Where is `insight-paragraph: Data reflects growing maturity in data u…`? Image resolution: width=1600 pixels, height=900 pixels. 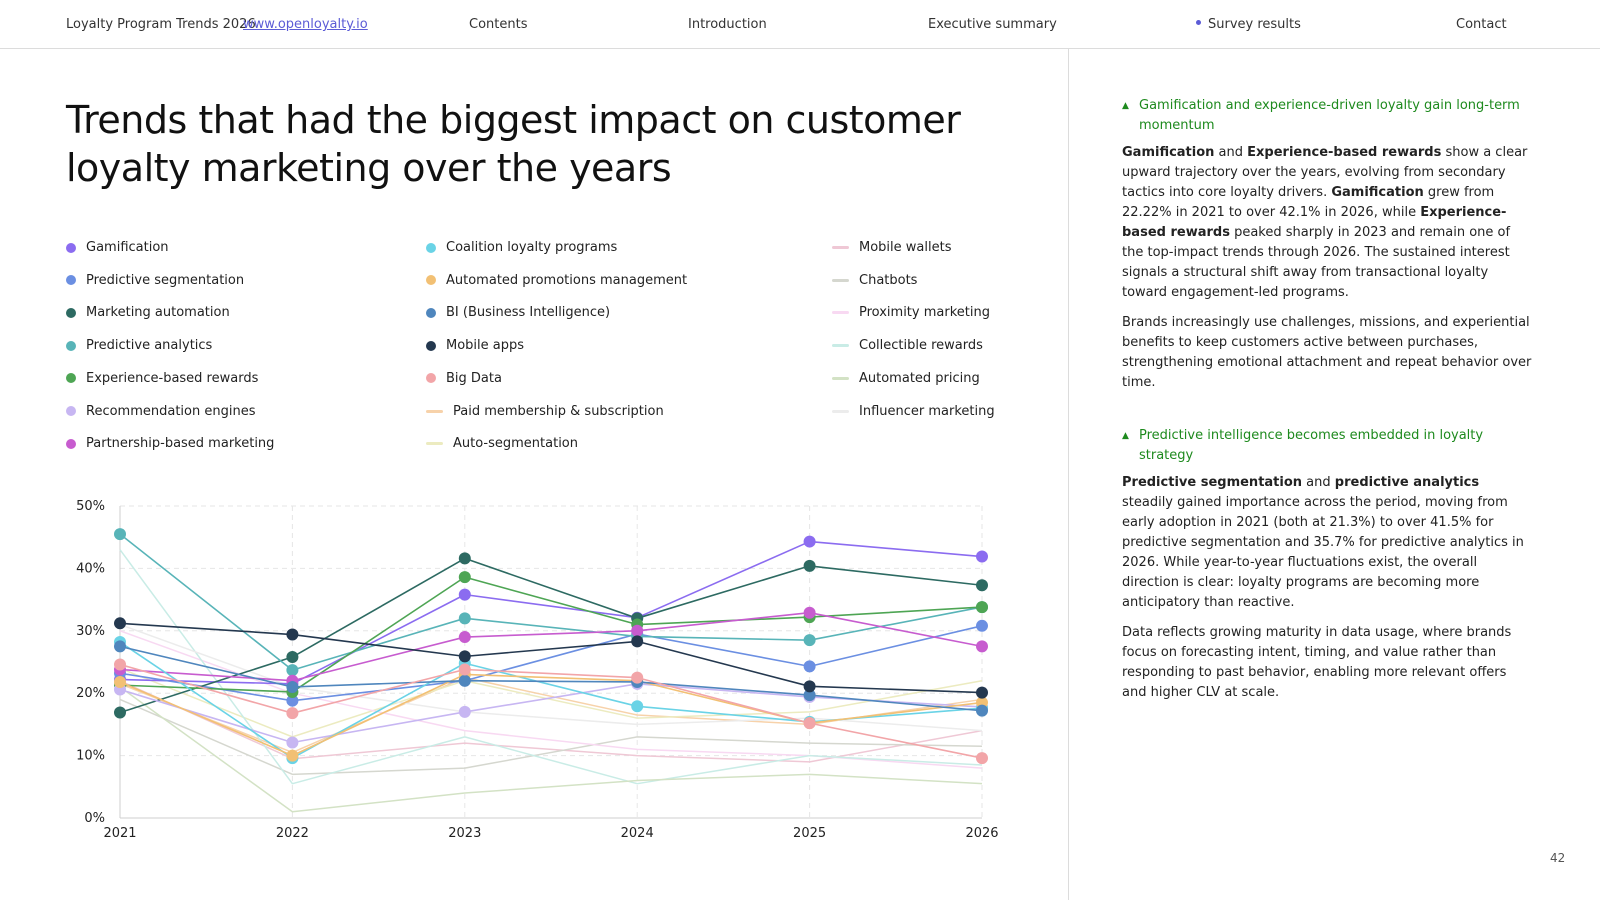
insight-paragraph: Data reflects growing maturity in data u… is located at coordinates (1328, 663).